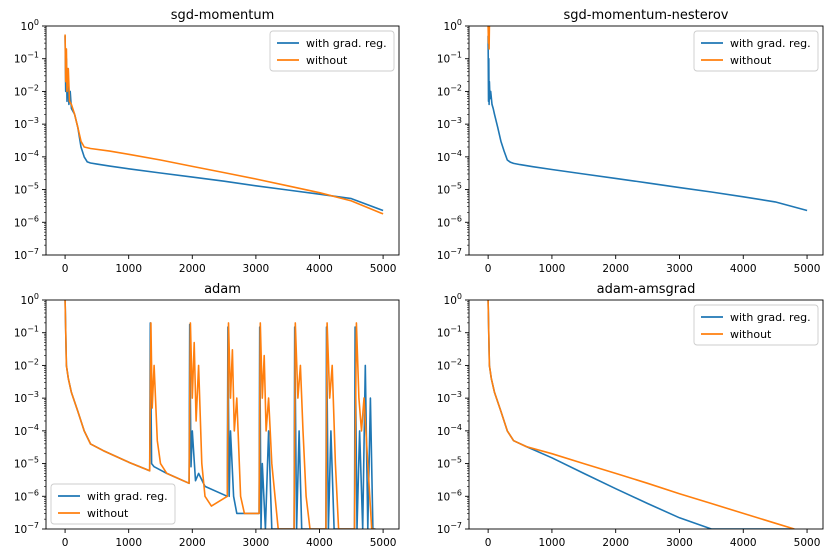 This screenshot has width=830, height=559. What do you see at coordinates (223, 15) in the screenshot?
I see `subplot-title: sgd-momentum` at bounding box center [223, 15].